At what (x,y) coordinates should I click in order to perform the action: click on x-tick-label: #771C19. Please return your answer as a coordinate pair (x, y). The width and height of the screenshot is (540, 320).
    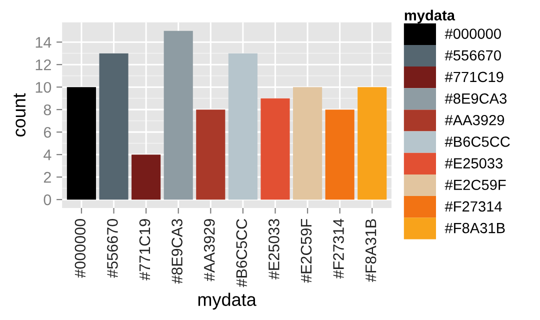
    Looking at the image, I should click on (144, 249).